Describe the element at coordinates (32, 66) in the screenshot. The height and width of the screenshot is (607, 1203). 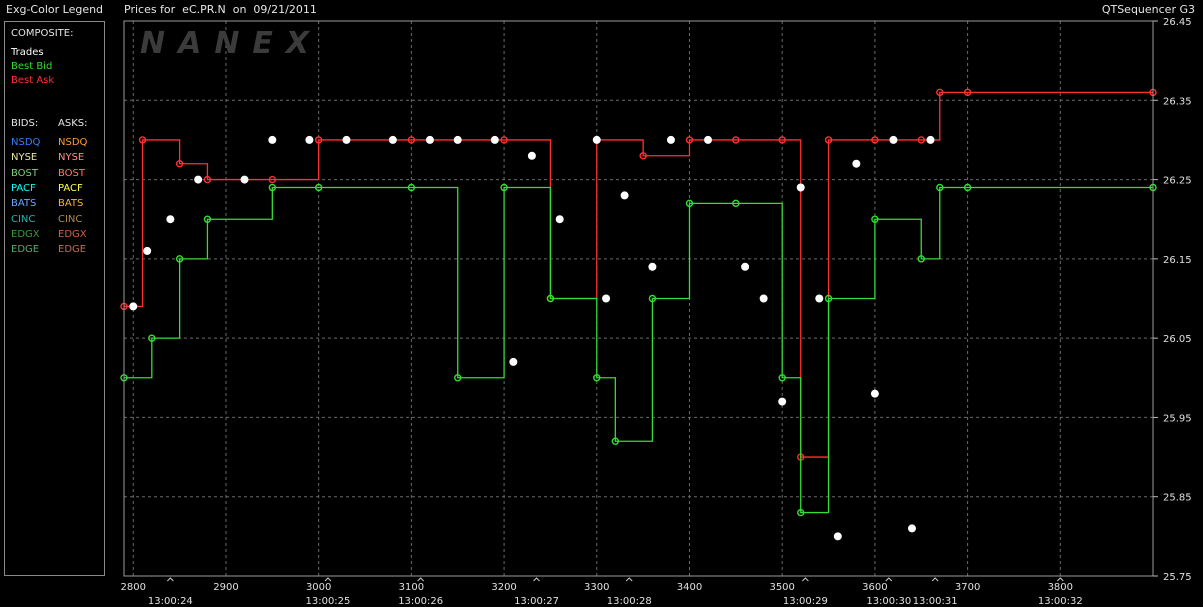
I see `legend-best-bid: Best Bid` at that location.